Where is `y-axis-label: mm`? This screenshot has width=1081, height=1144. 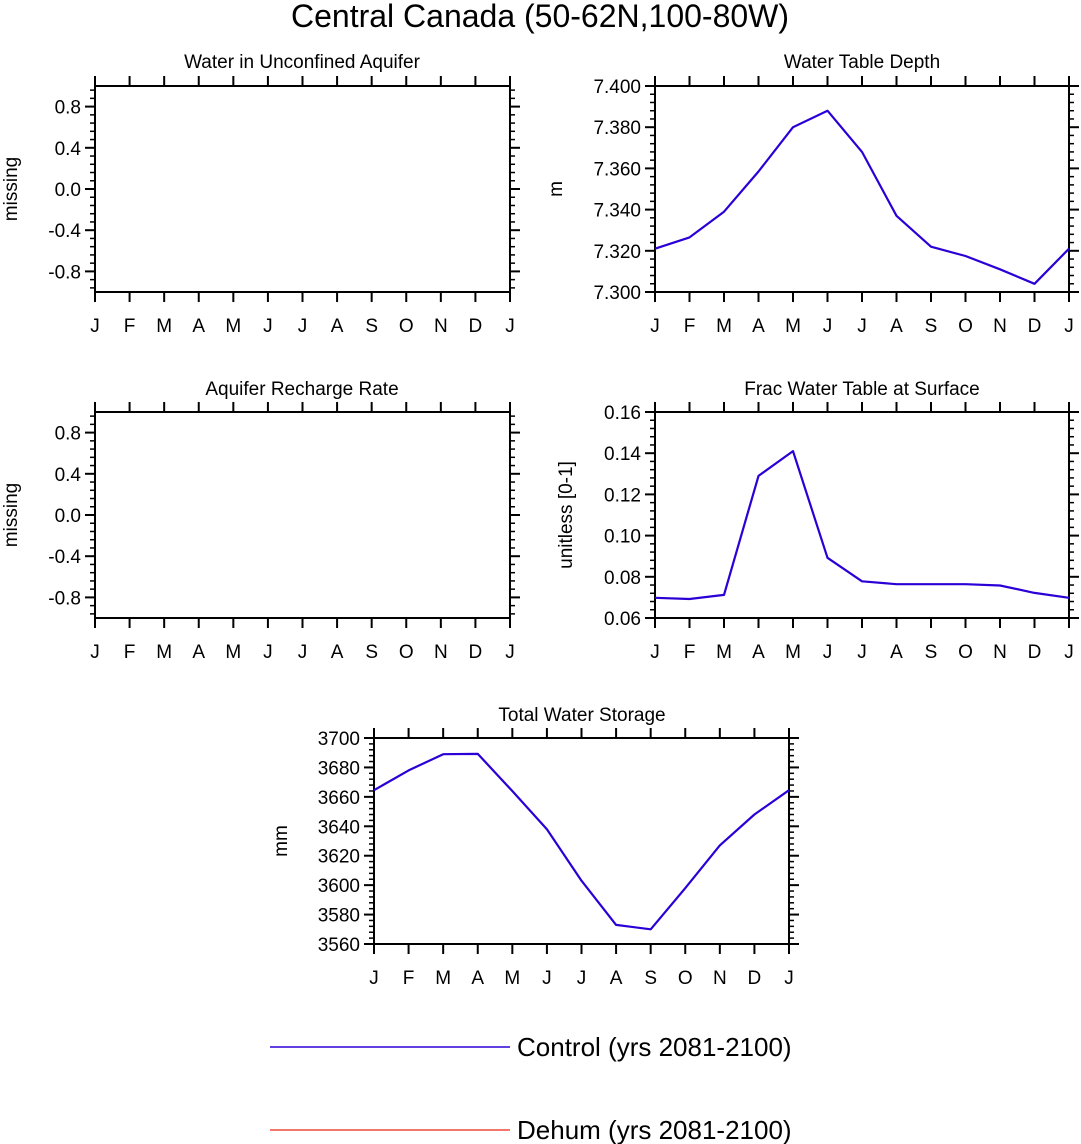 y-axis-label: mm is located at coordinates (281, 841).